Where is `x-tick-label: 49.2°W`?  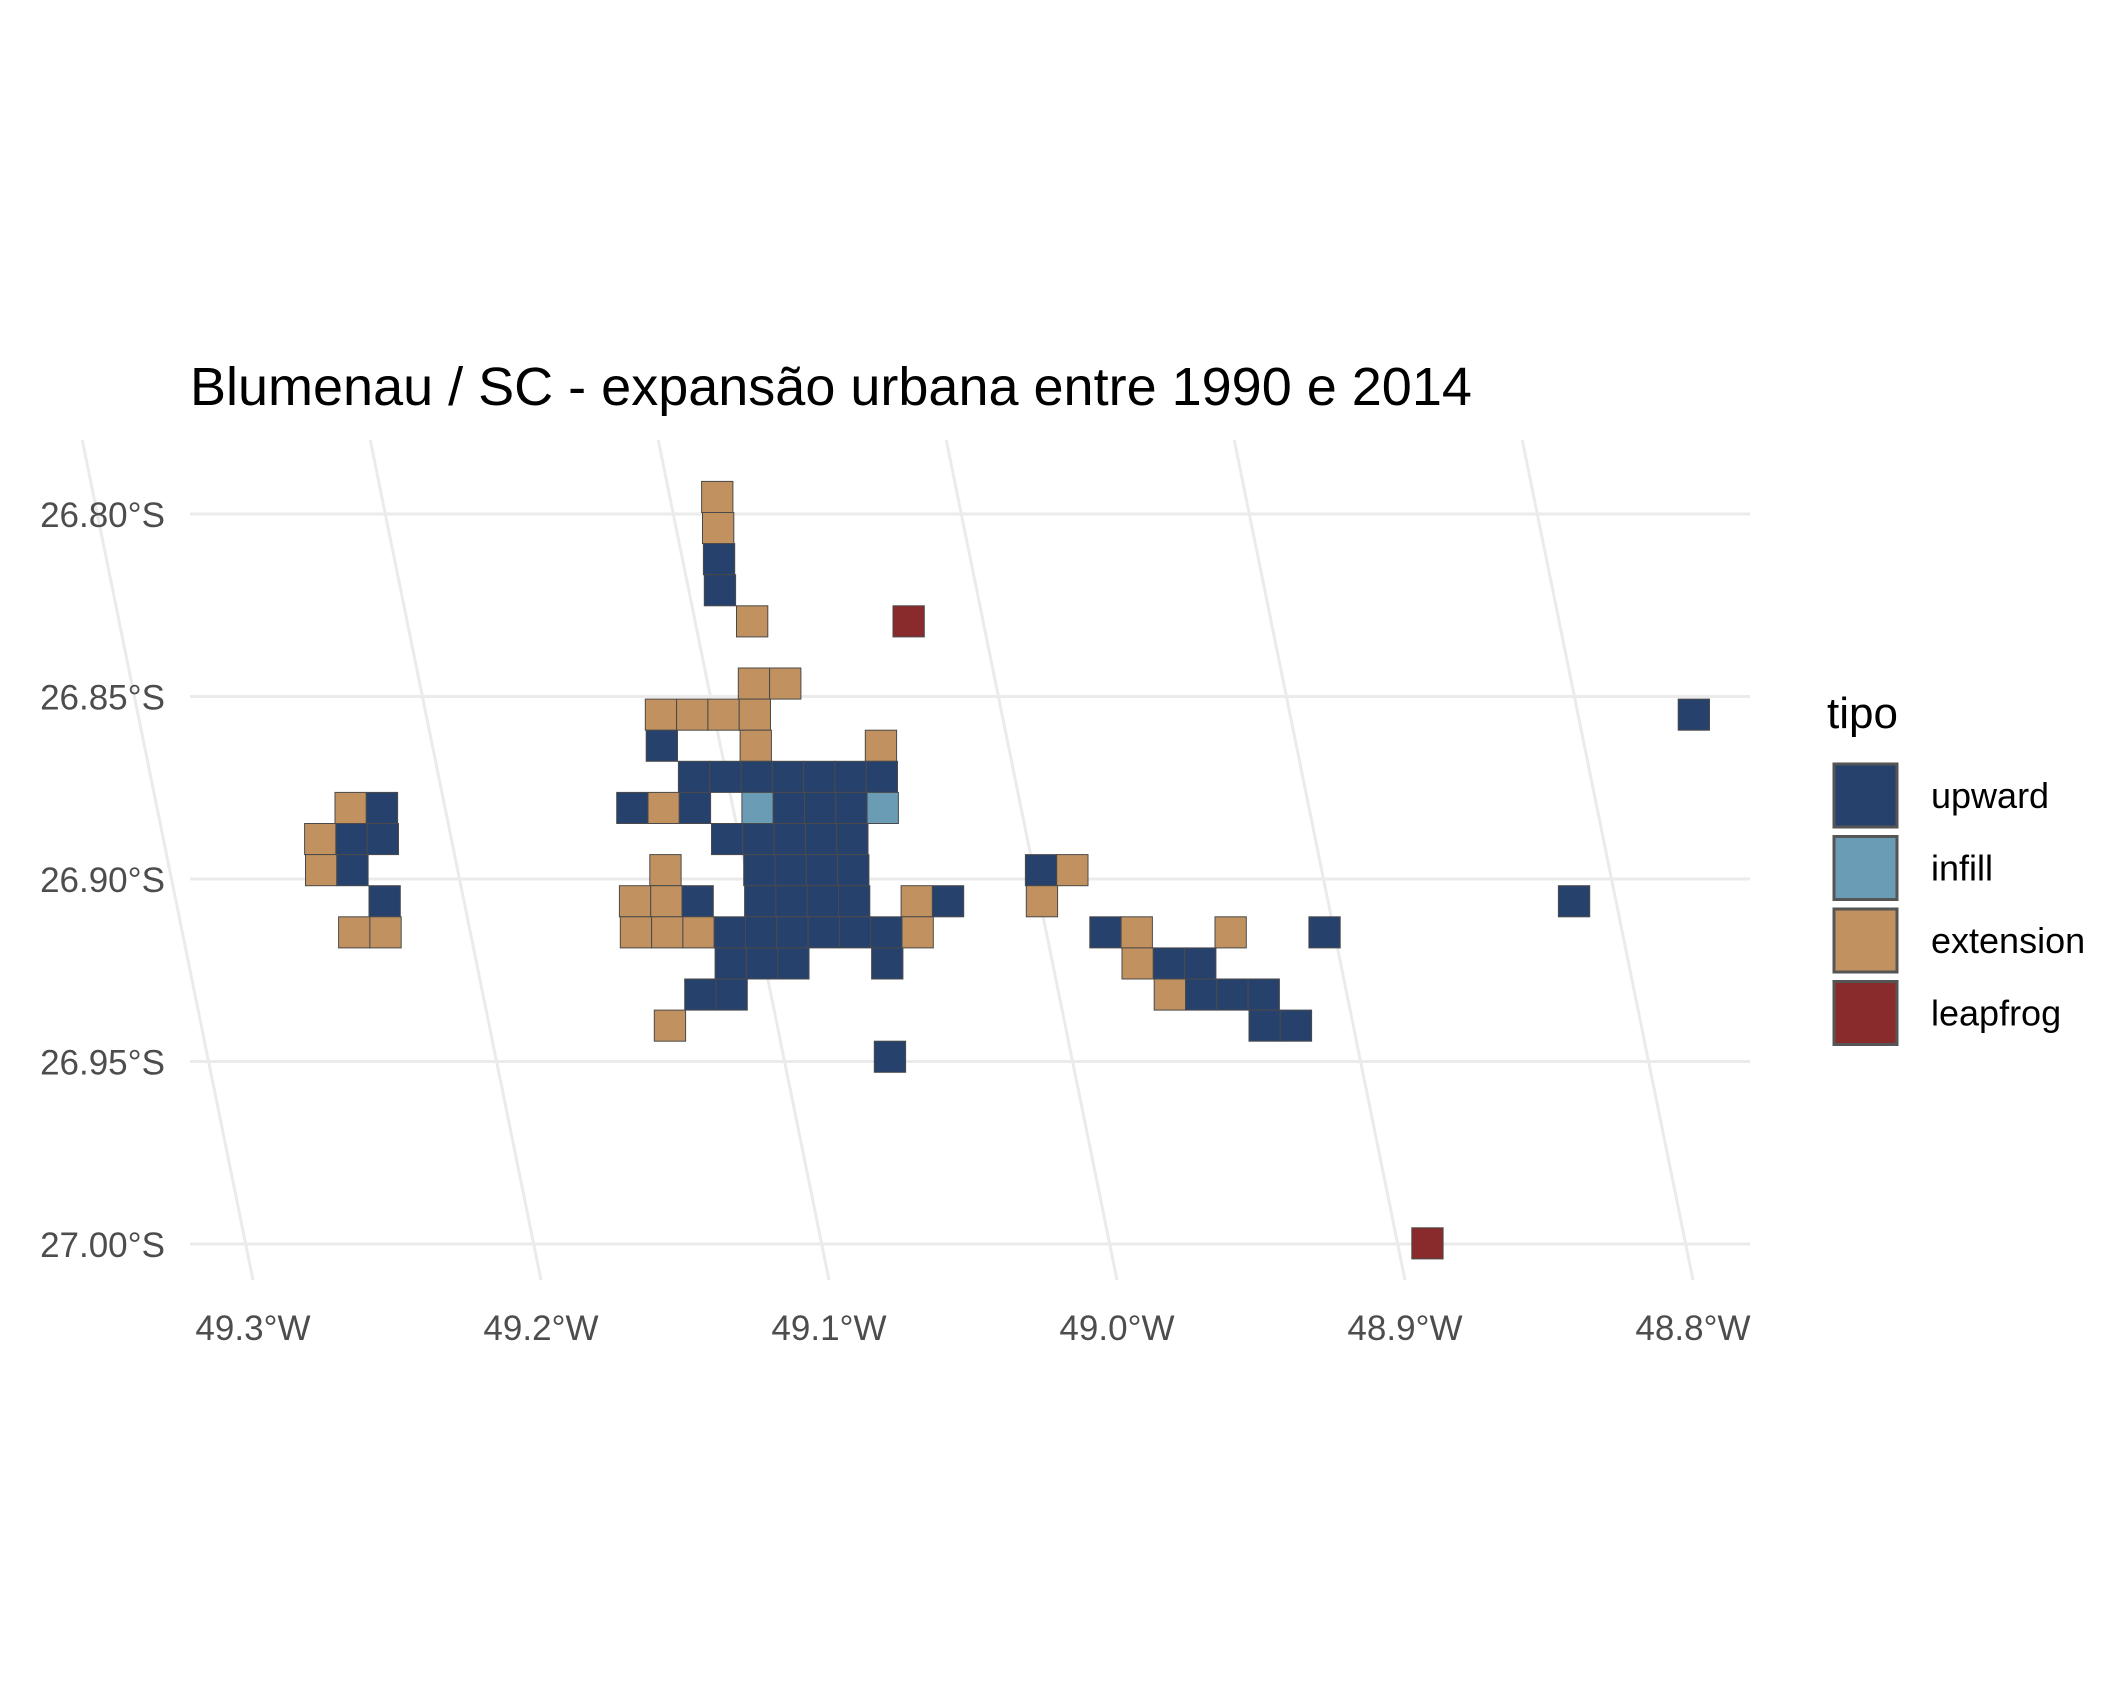 x-tick-label: 49.2°W is located at coordinates (540, 1328).